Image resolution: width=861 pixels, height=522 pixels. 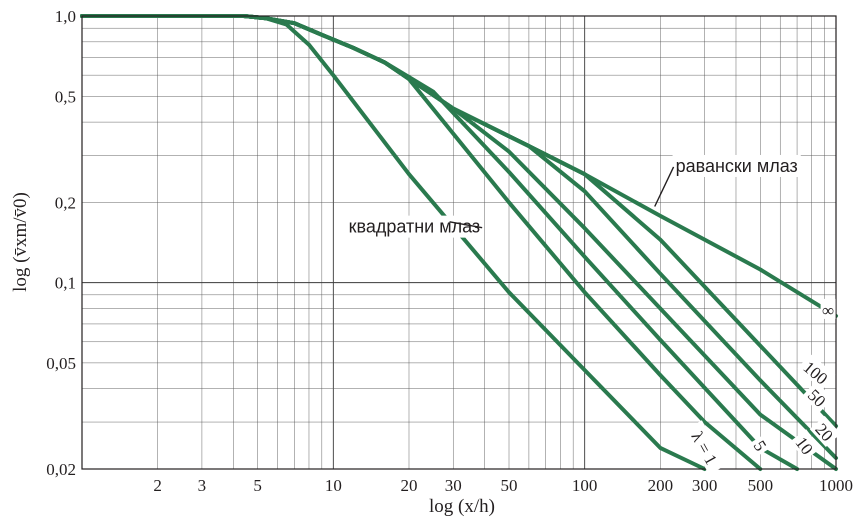 What do you see at coordinates (585, 485) in the screenshot?
I see `x-tick-label: 100` at bounding box center [585, 485].